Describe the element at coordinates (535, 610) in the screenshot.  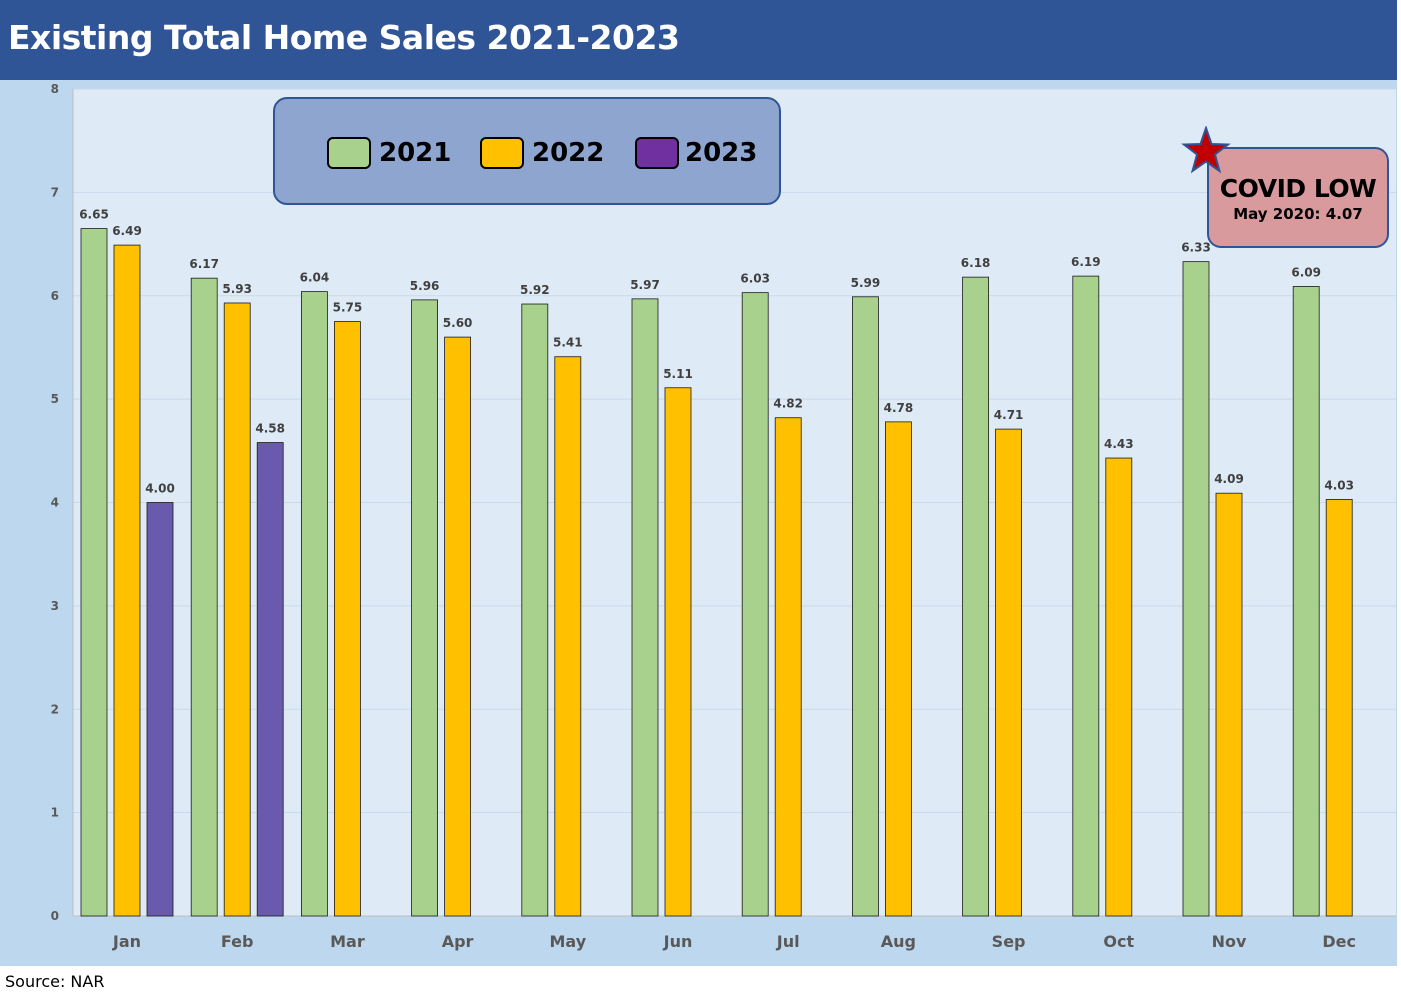
I see `bar-2021-May` at that location.